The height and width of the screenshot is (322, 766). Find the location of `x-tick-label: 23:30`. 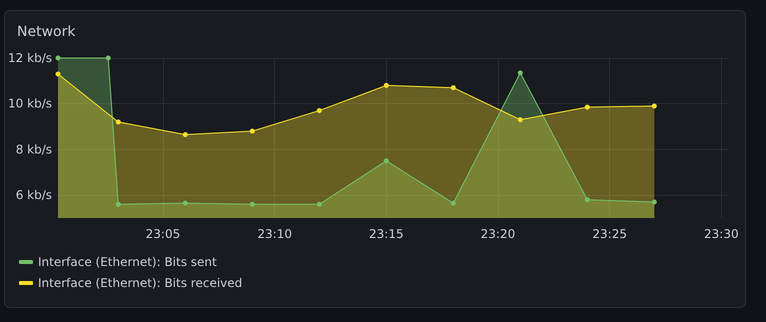

x-tick-label: 23:30 is located at coordinates (721, 234).